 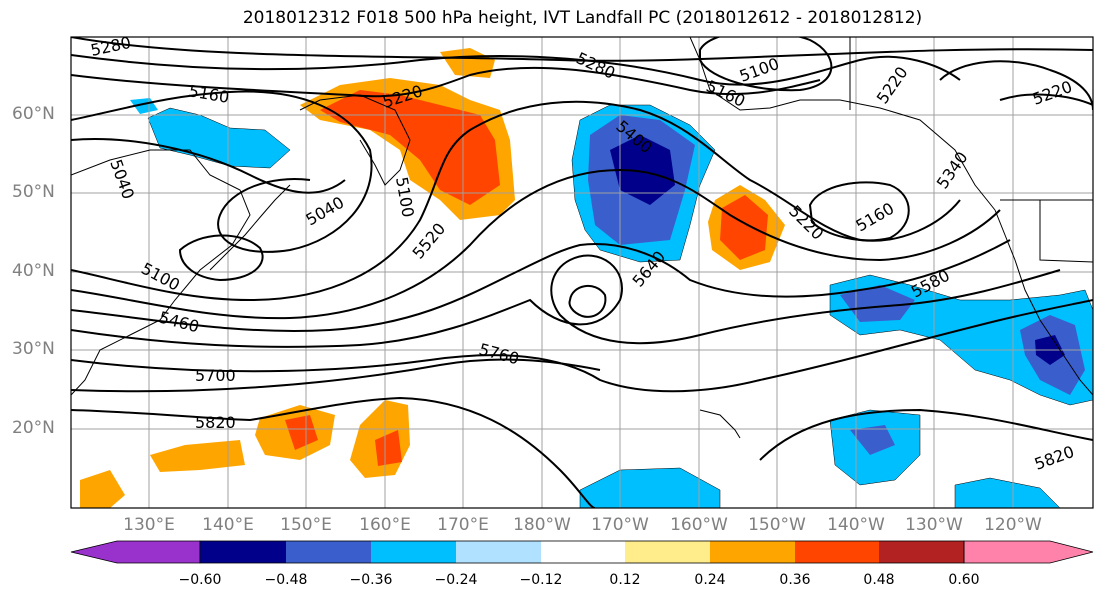 What do you see at coordinates (33, 114) in the screenshot?
I see `lat-label: 60°N` at bounding box center [33, 114].